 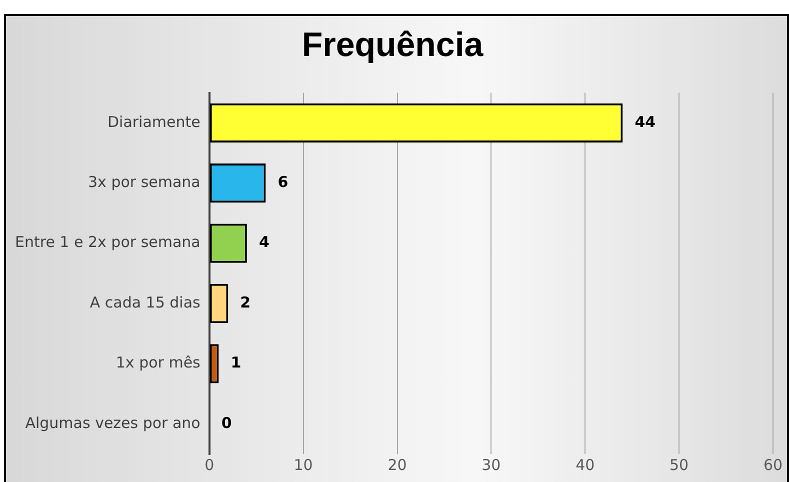 What do you see at coordinates (491, 465) in the screenshot?
I see `x-tick-label: 30` at bounding box center [491, 465].